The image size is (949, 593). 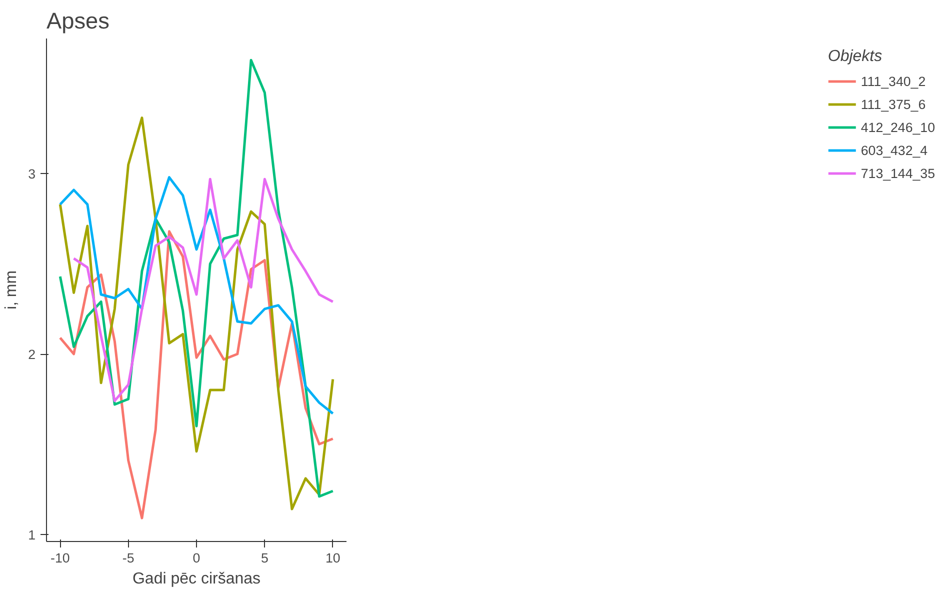 What do you see at coordinates (11, 290) in the screenshot?
I see `y-axis-title: i, mm` at bounding box center [11, 290].